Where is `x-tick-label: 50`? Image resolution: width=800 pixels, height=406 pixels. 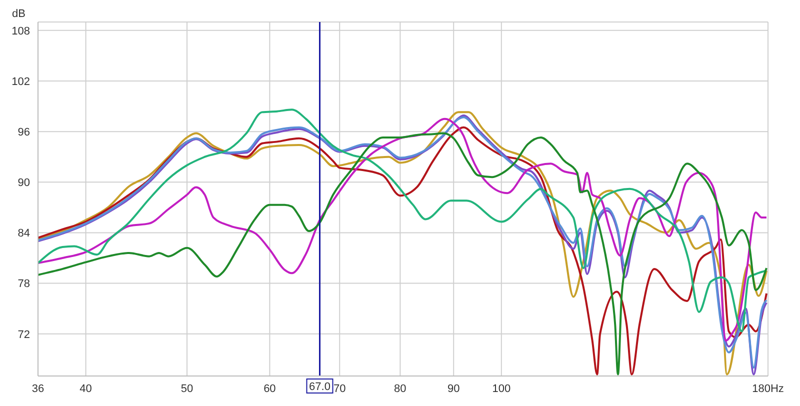 x-tick-label: 50 is located at coordinates (187, 388).